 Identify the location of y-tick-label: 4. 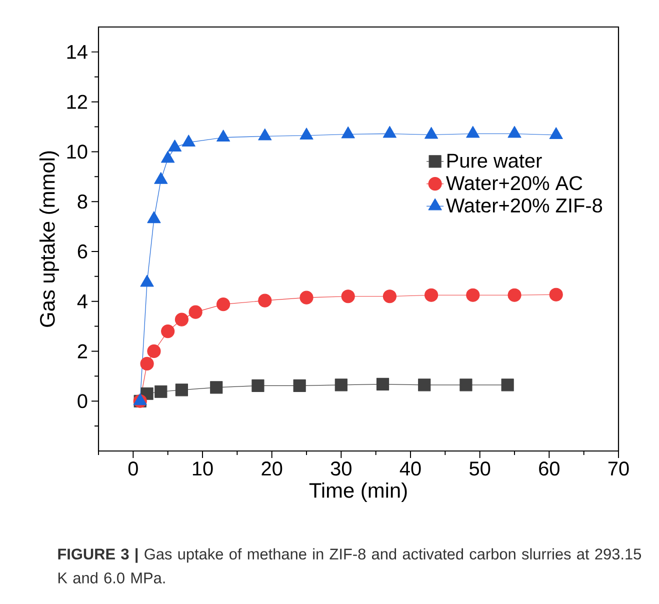
(82, 301).